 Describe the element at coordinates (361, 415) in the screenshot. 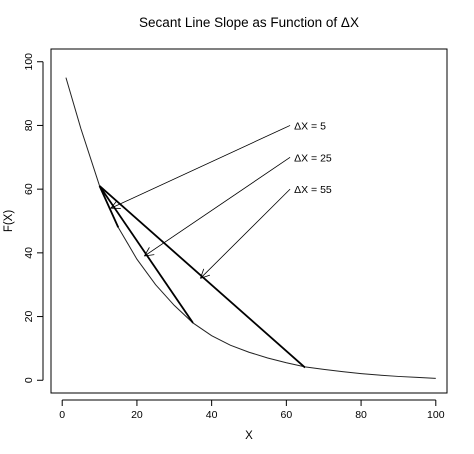

I see `x-tick-label: 80` at that location.